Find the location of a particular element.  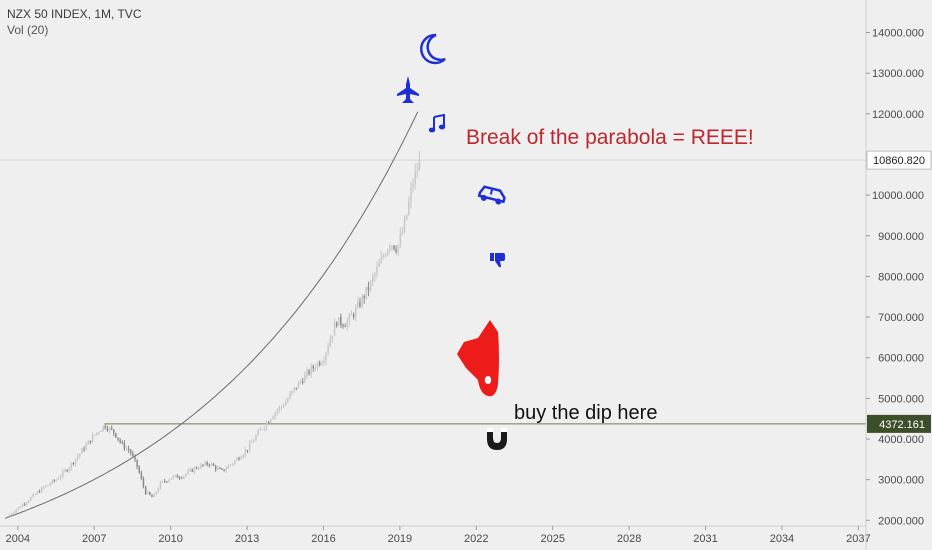

moon-icon is located at coordinates (433, 49).